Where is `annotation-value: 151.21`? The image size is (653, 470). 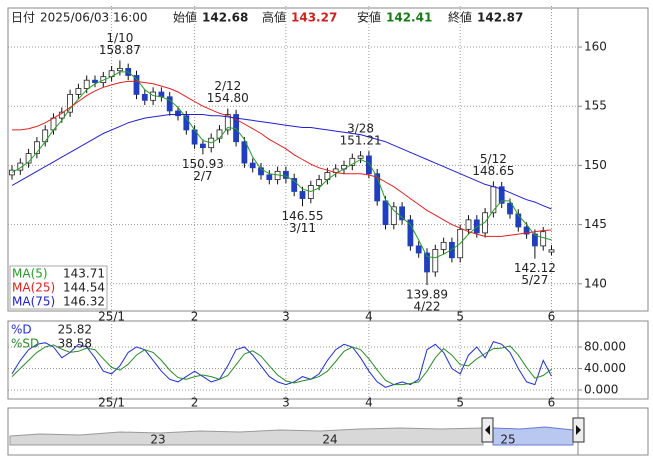 annotation-value: 151.21 is located at coordinates (361, 141).